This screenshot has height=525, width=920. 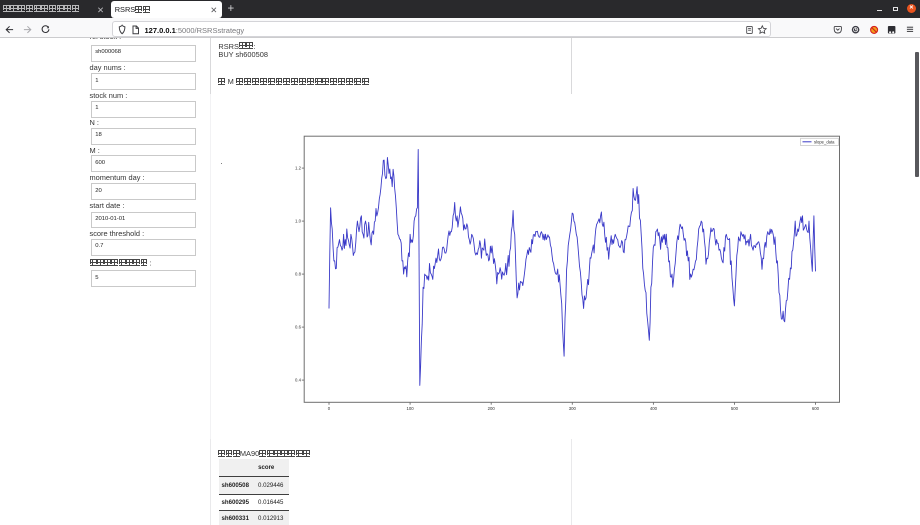 I want to click on svg-text: 1.2, so click(x=298, y=168).